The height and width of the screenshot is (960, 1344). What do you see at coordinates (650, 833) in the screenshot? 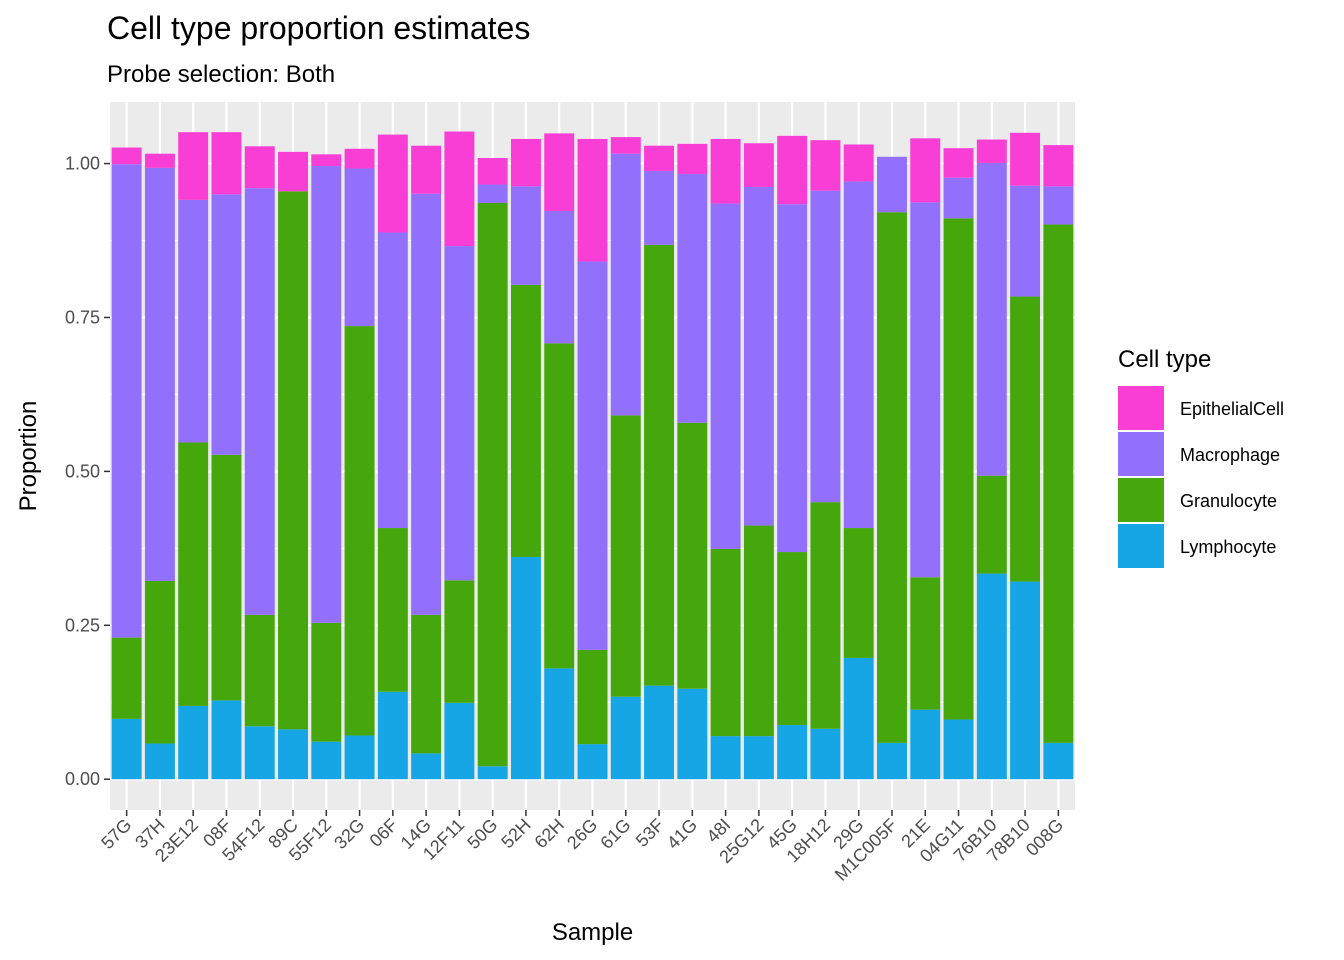
I see `x-tick-label: 53F` at bounding box center [650, 833].